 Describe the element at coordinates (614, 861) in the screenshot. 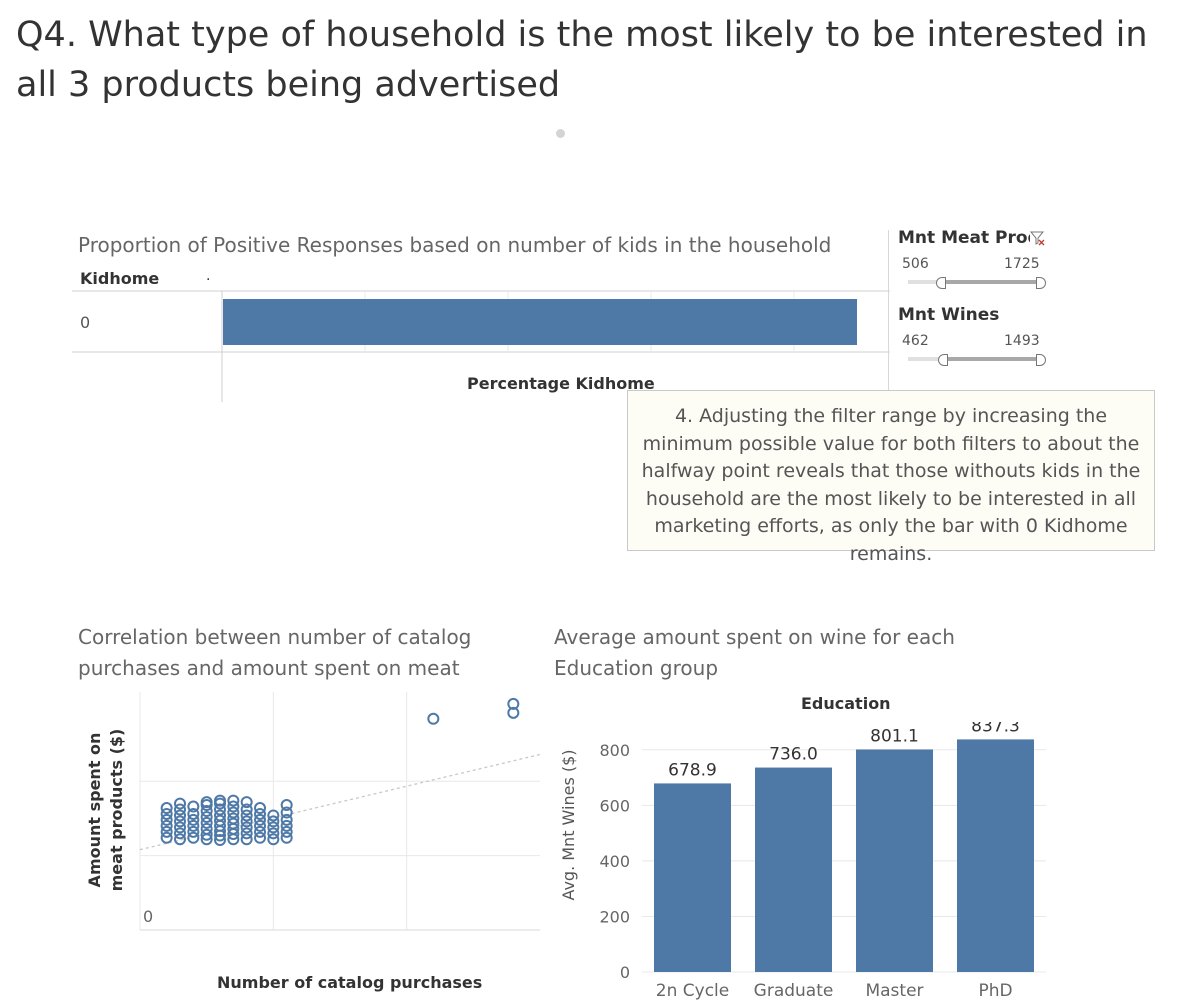

I see `wine-y-tick-label: 400` at that location.